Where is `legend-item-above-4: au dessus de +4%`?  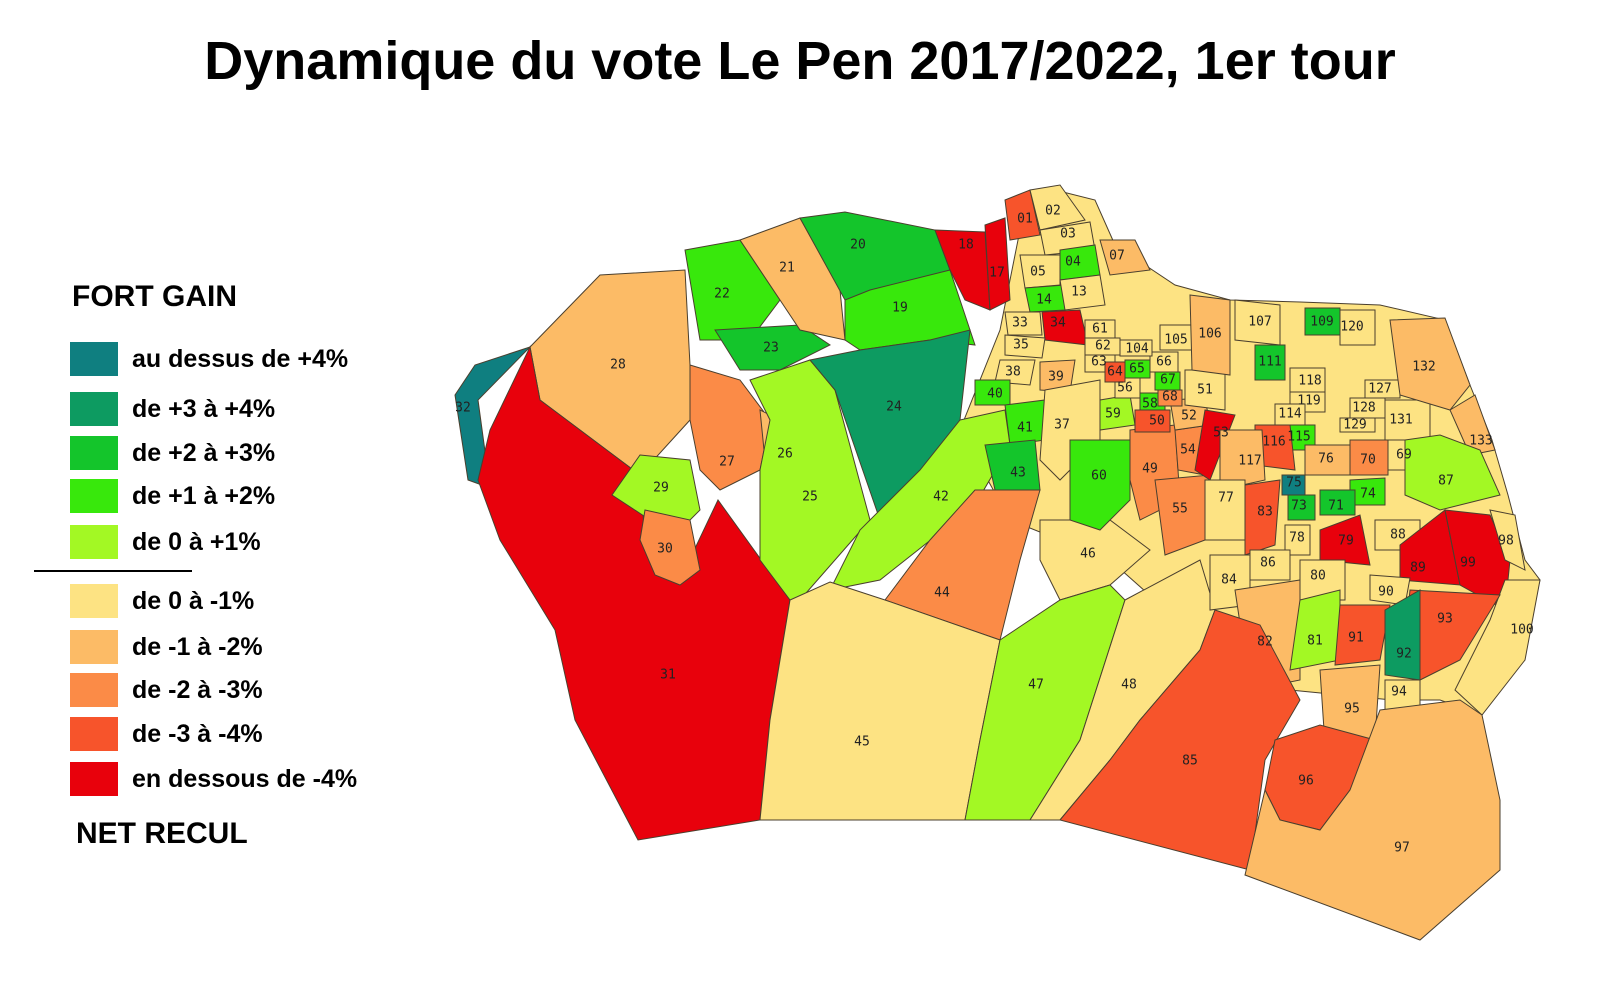 legend-item-above-4: au dessus de +4% is located at coordinates (209, 359).